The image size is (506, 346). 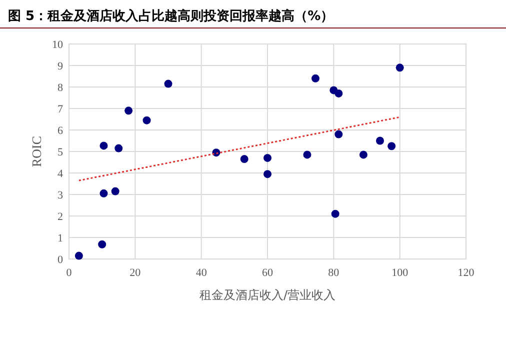 What do you see at coordinates (202, 273) in the screenshot?
I see `x-tick-label: 40` at bounding box center [202, 273].